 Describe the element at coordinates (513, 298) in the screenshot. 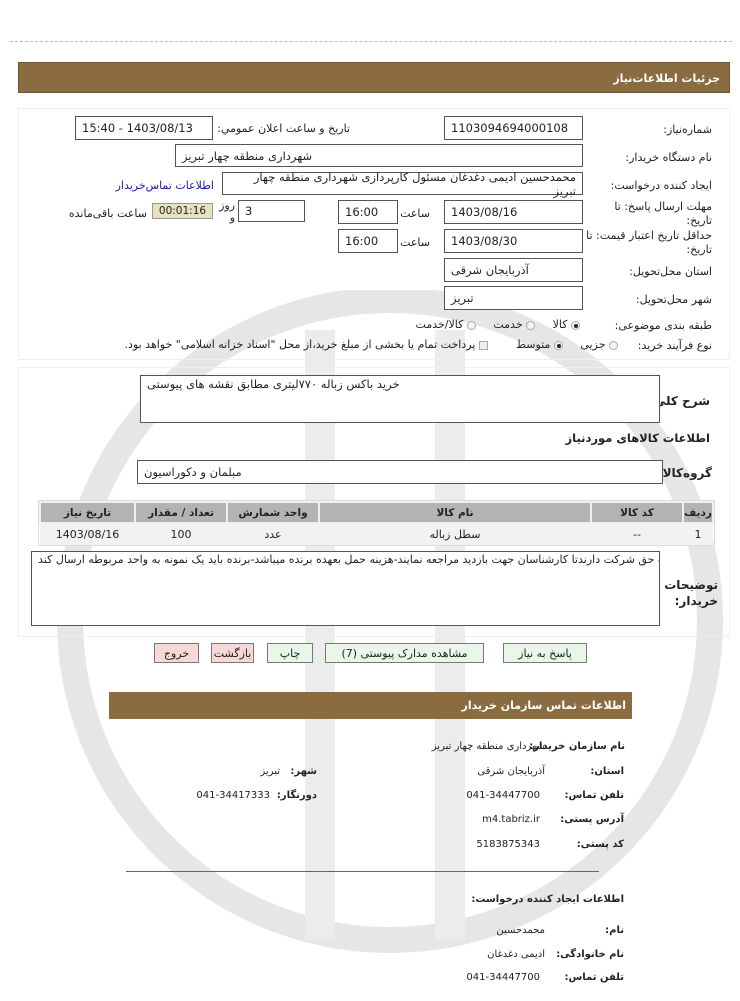

I see `city-field: تبریز` at that location.